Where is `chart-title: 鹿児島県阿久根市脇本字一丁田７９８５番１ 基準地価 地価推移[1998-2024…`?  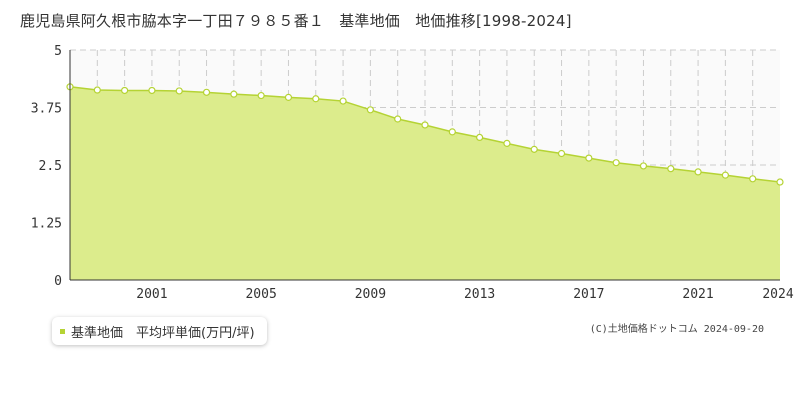 chart-title: 鹿児島県阿久根市脇本字一丁田７９８５番１ 基準地価 地価推移[1998-2024… is located at coordinates (296, 21).